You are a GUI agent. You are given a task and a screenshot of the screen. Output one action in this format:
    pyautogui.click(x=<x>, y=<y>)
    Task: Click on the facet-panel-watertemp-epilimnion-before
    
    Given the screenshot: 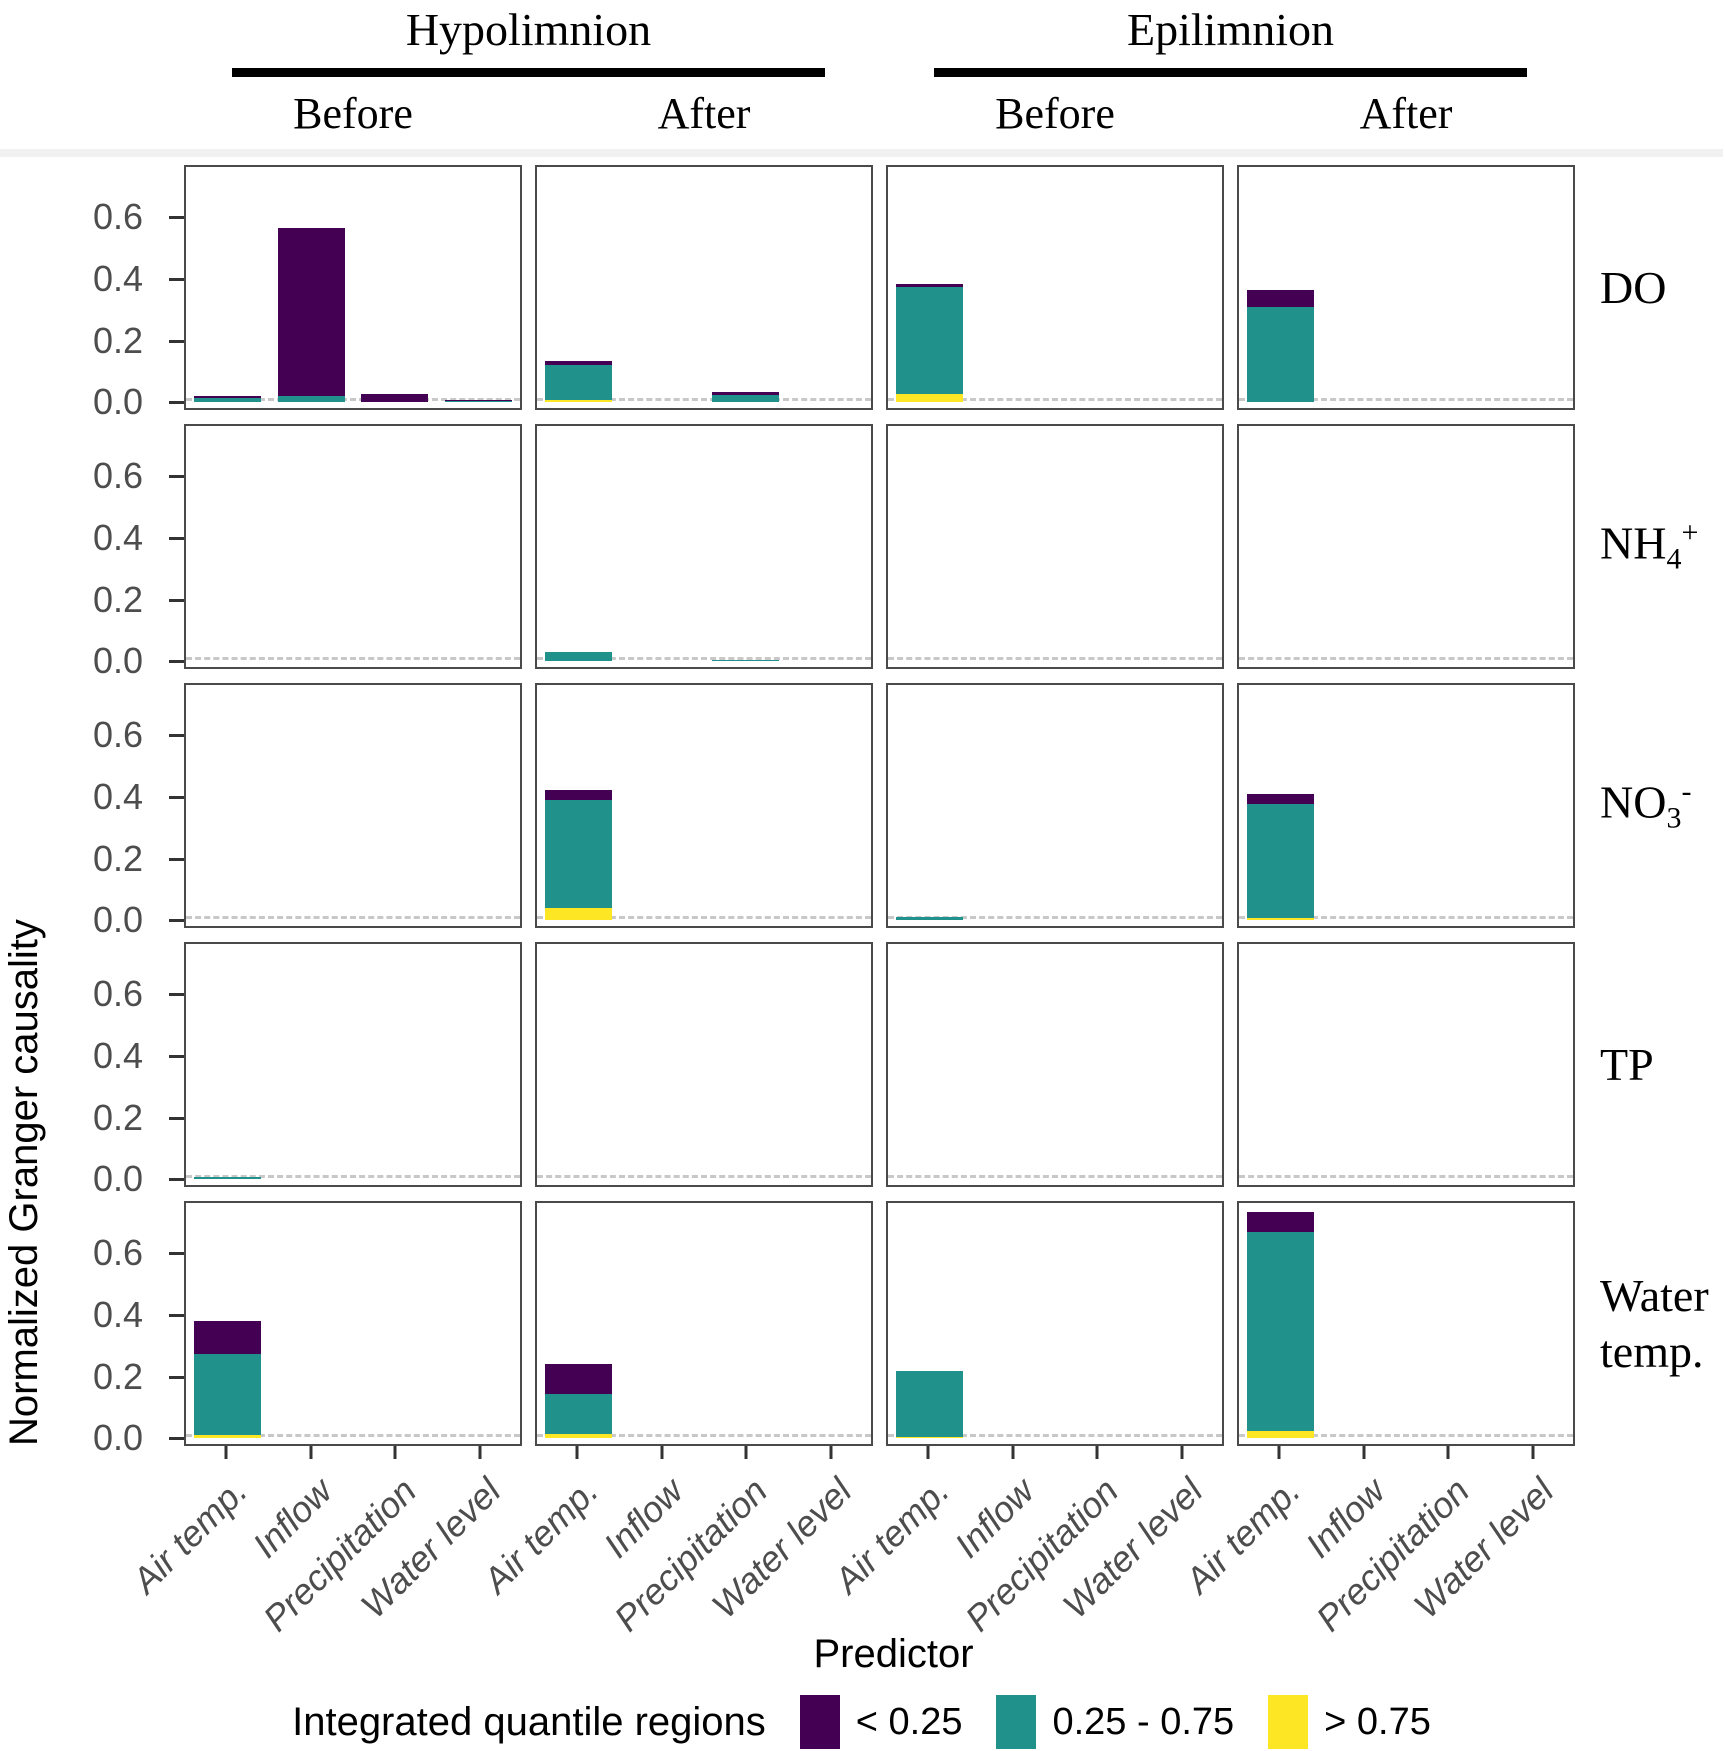 What is the action you would take?
    pyautogui.click(x=1055, y=1323)
    